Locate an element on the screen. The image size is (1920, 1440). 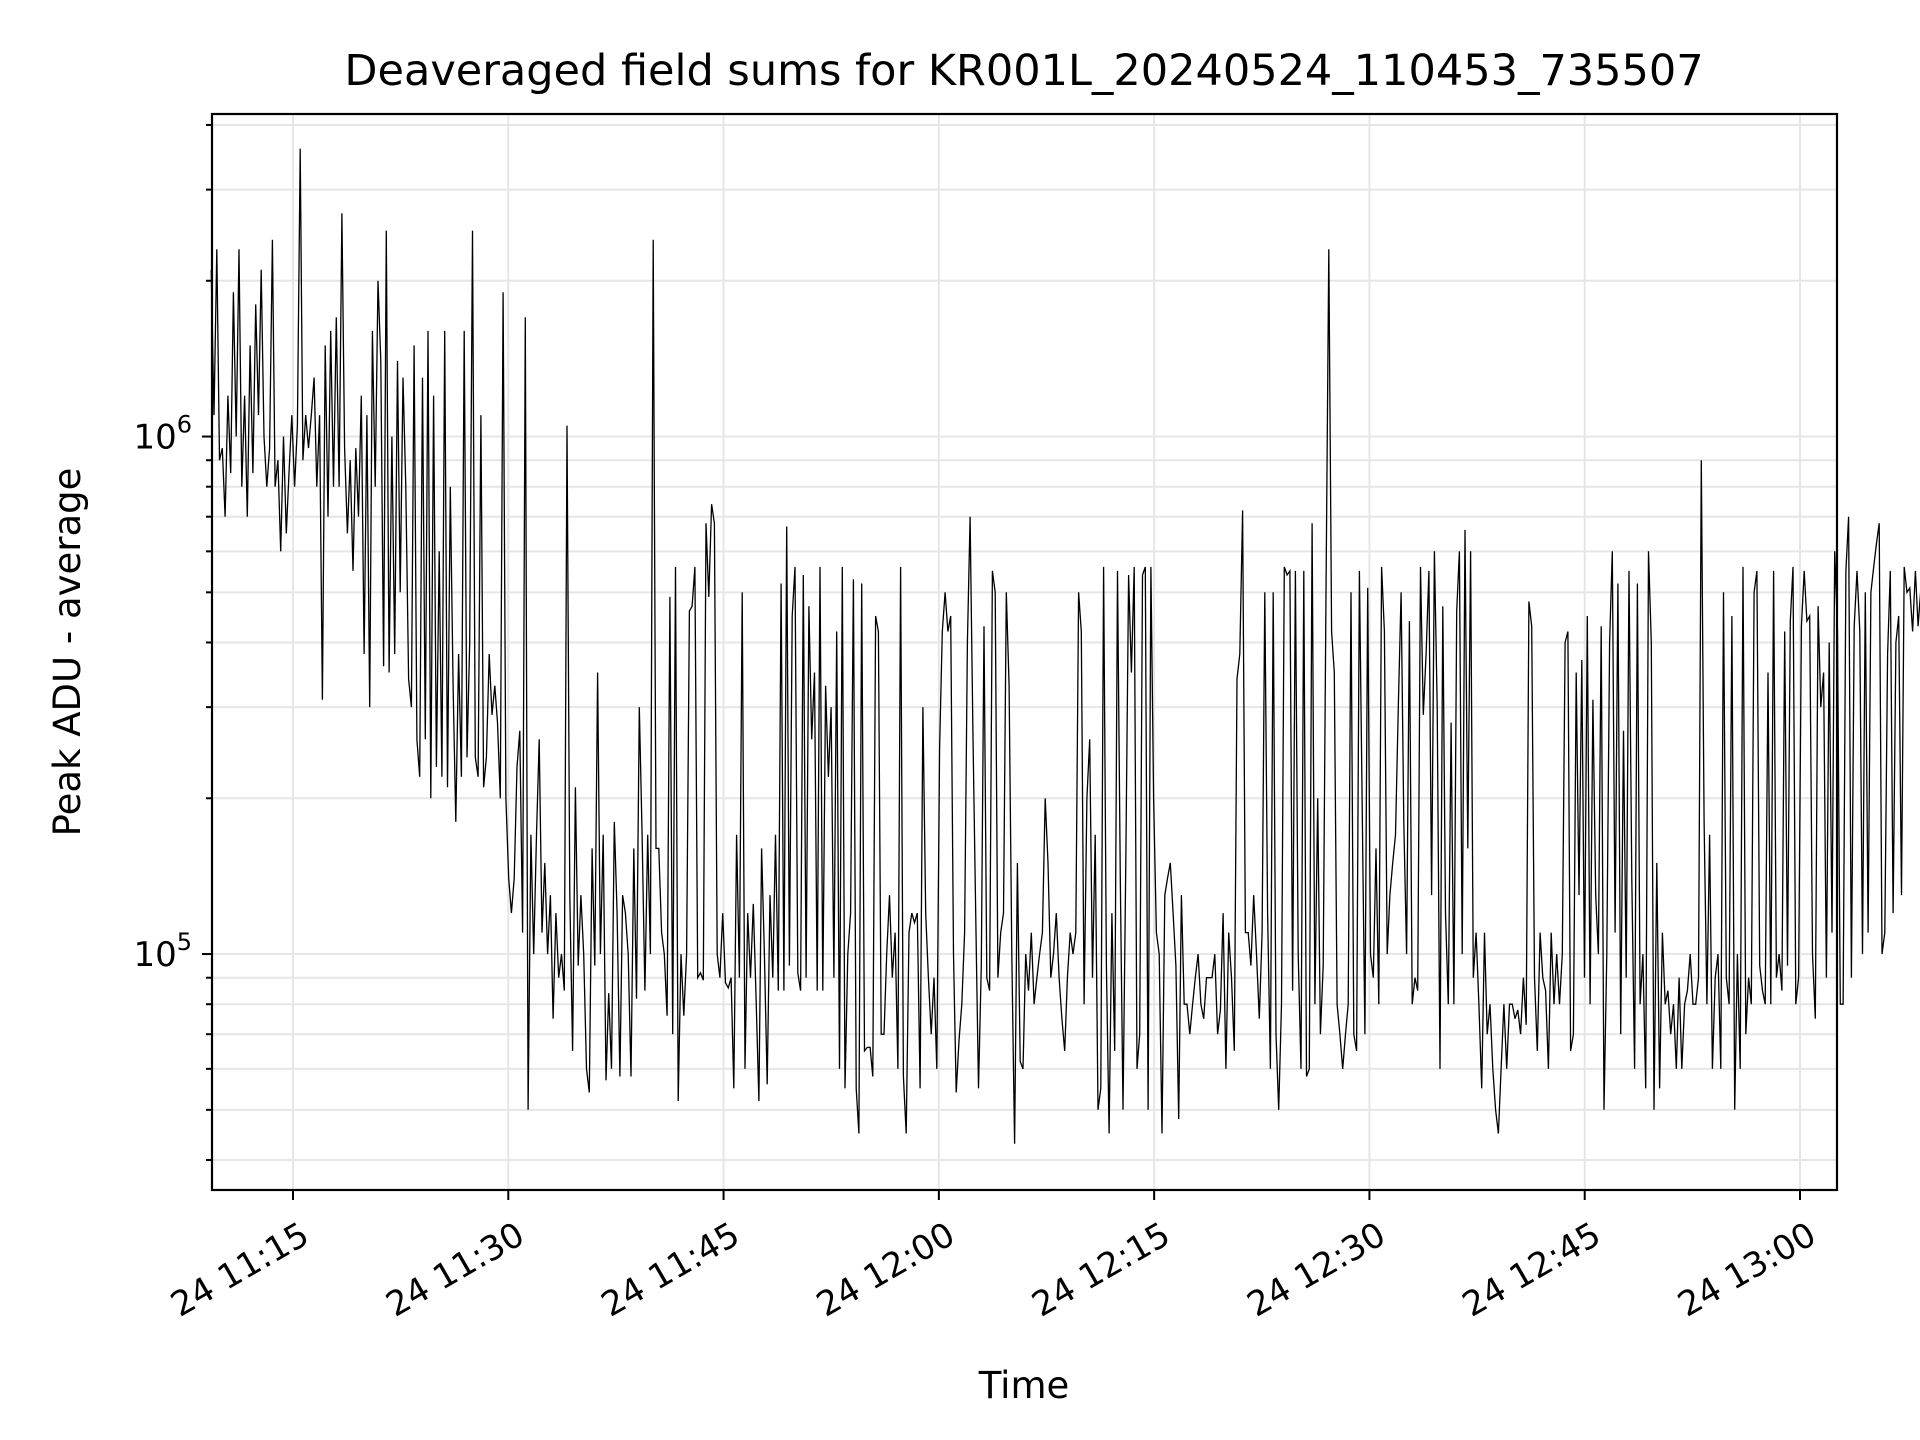
y-tick-exponent: 5 is located at coordinates (184, 942).